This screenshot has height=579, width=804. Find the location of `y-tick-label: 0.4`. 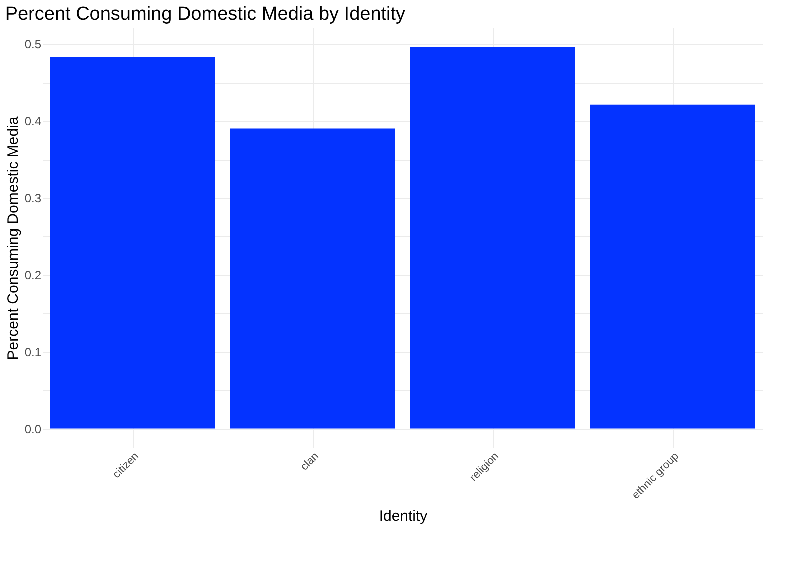

y-tick-label: 0.4 is located at coordinates (33, 121).